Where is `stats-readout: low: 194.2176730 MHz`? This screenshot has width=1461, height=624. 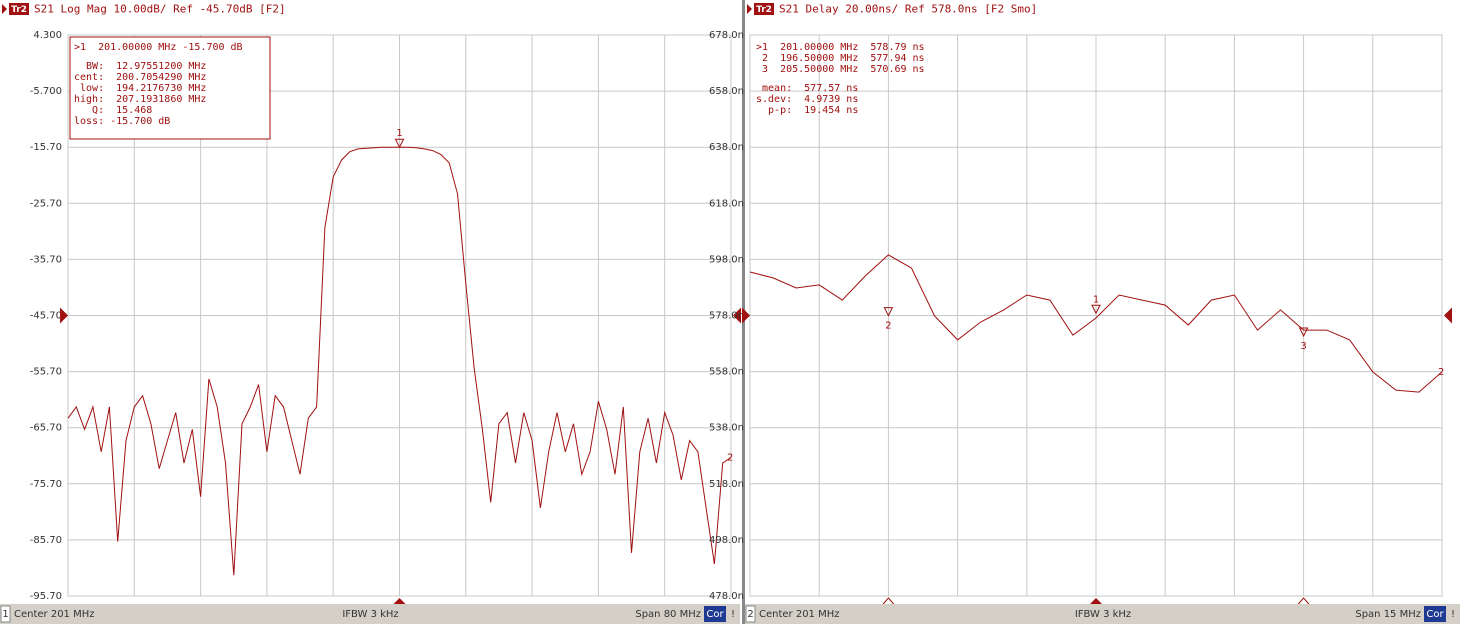
stats-readout: low: 194.2176730 MHz is located at coordinates (140, 88).